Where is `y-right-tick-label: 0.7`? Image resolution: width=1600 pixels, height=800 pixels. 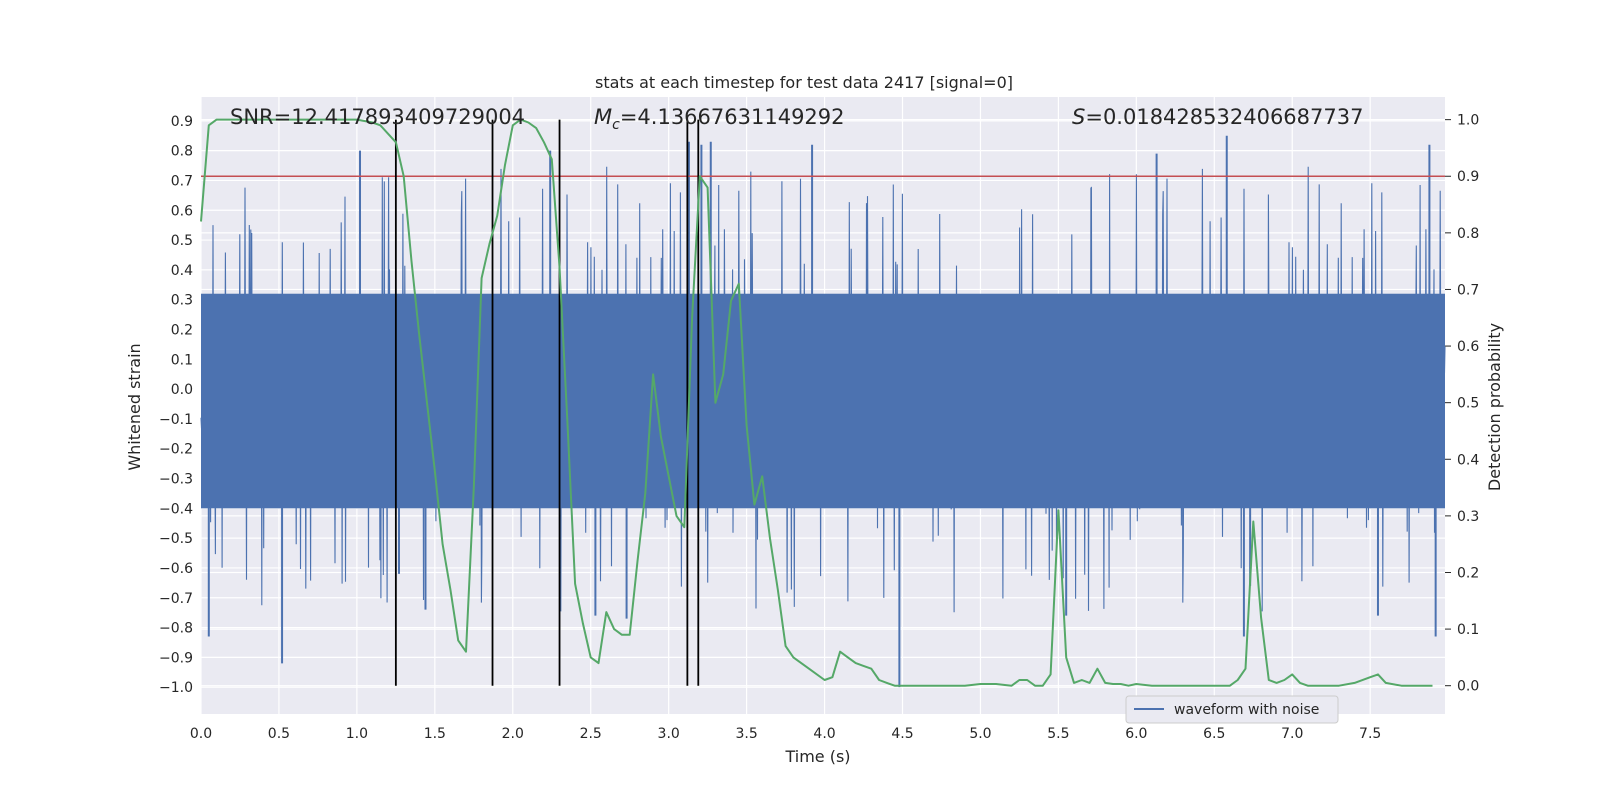 y-right-tick-label: 0.7 is located at coordinates (1468, 290).